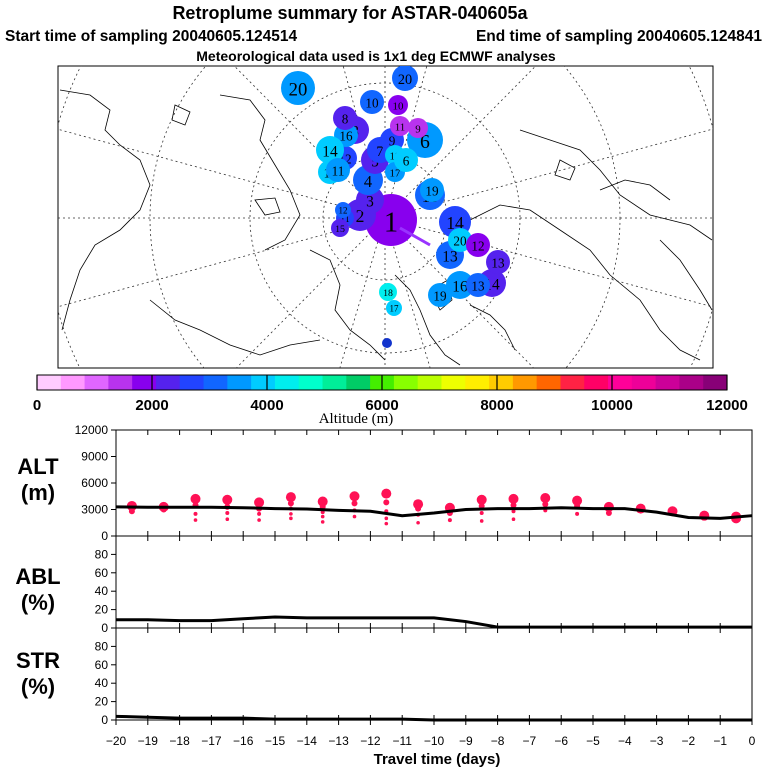  Describe the element at coordinates (384, 677) in the screenshot. I see `str-panel: STR (%) 0 20 40 60 80` at that location.